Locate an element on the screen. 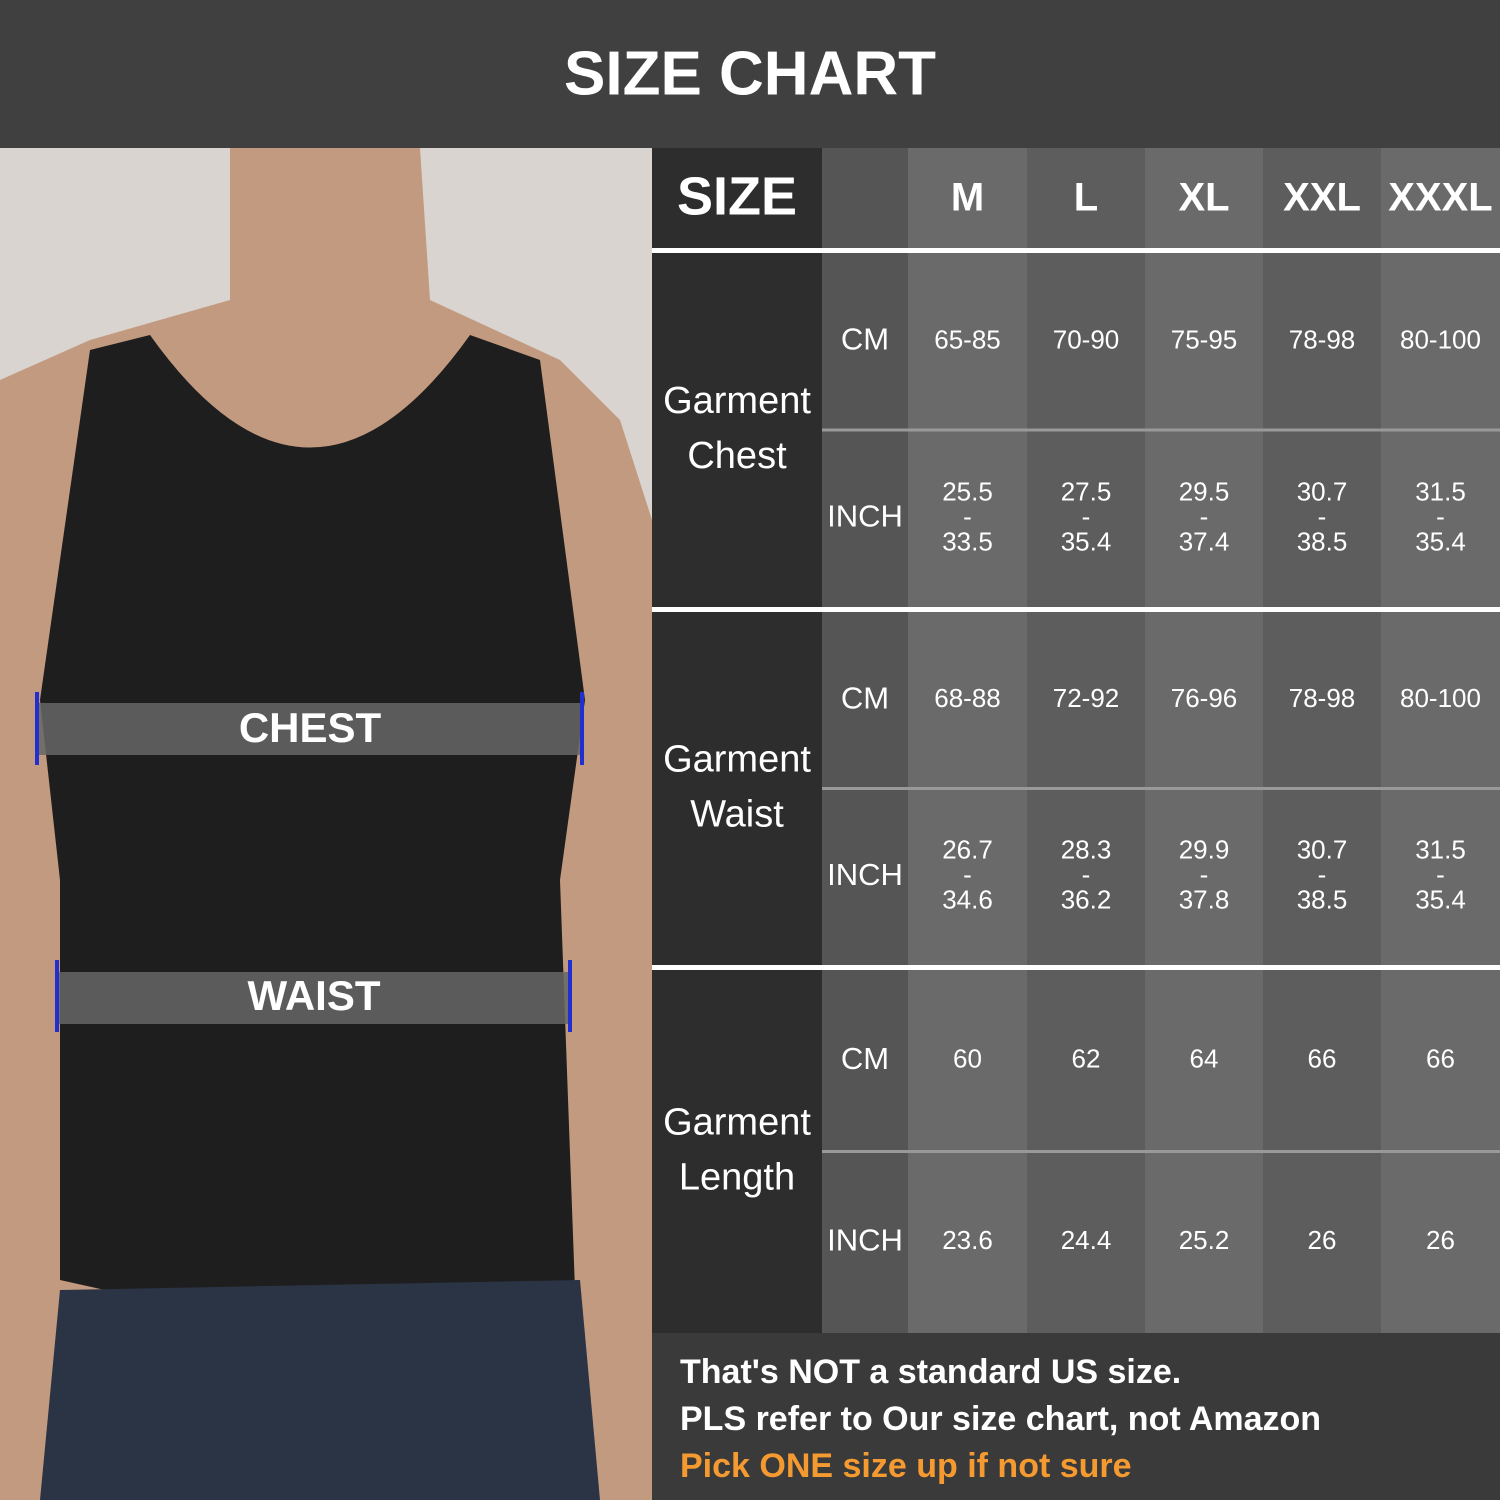  cell-value: 25.5 is located at coordinates (967, 491).